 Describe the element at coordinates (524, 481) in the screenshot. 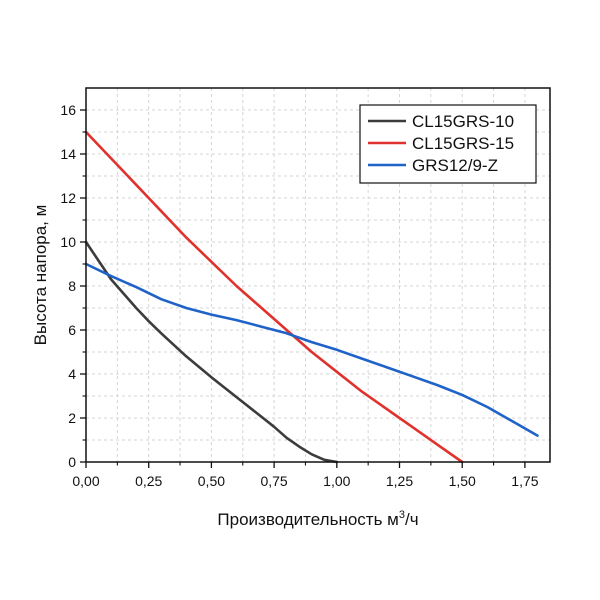

I see `x-tick-label: 1,75` at that location.